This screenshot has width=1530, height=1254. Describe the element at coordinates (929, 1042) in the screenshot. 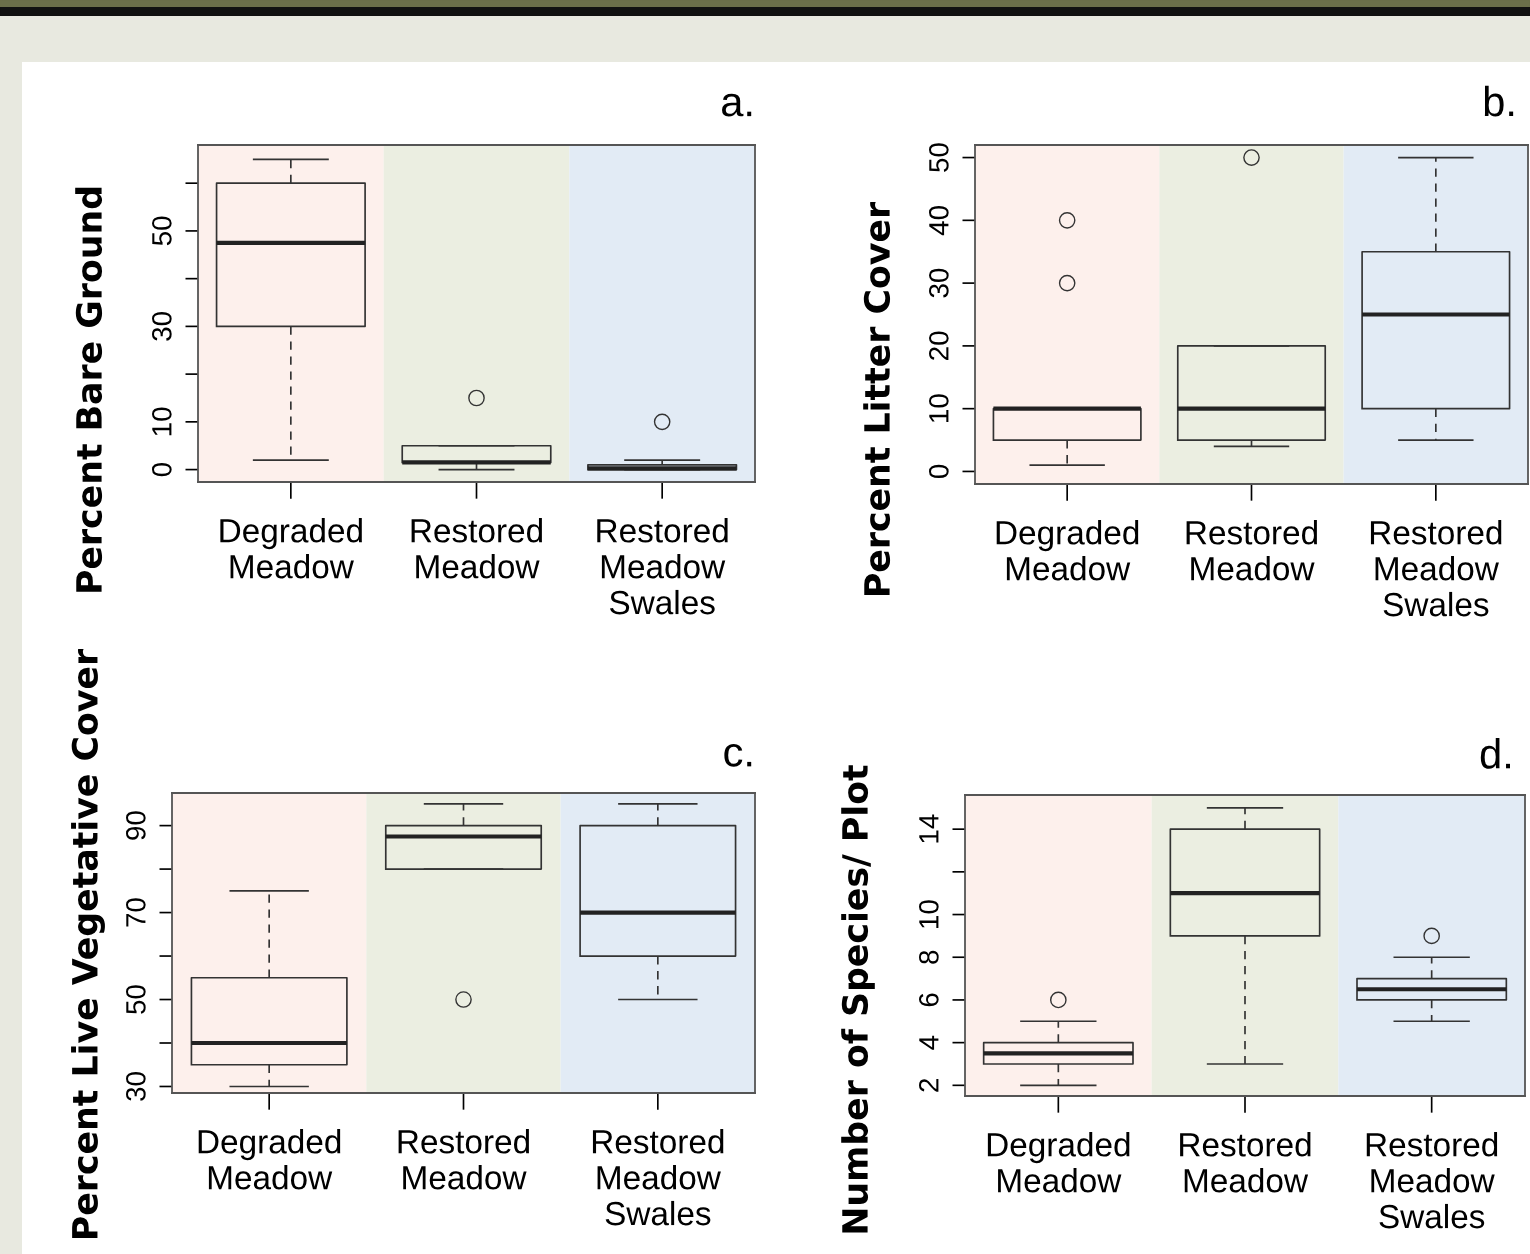

I see `y-tick-label: 4` at that location.